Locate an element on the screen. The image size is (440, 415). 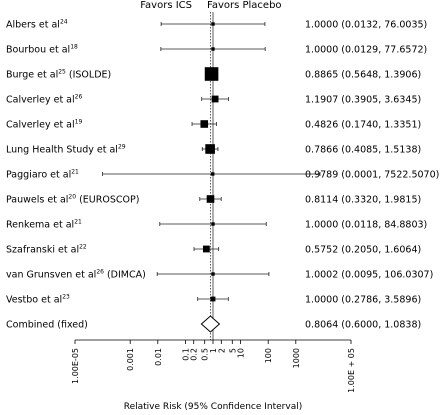
x-tick-label: 1.00E-05 is located at coordinates (75, 366).